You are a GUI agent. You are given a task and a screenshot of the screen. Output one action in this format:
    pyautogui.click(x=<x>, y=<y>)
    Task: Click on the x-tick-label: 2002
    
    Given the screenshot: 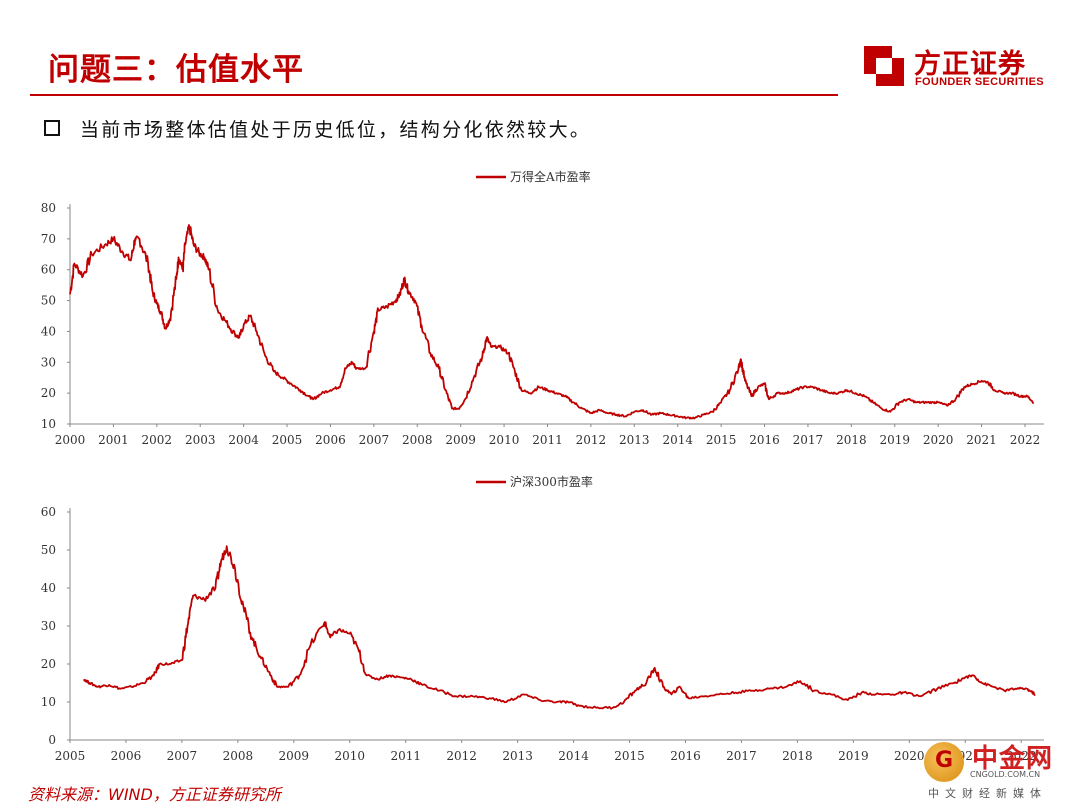 What is the action you would take?
    pyautogui.click(x=157, y=440)
    